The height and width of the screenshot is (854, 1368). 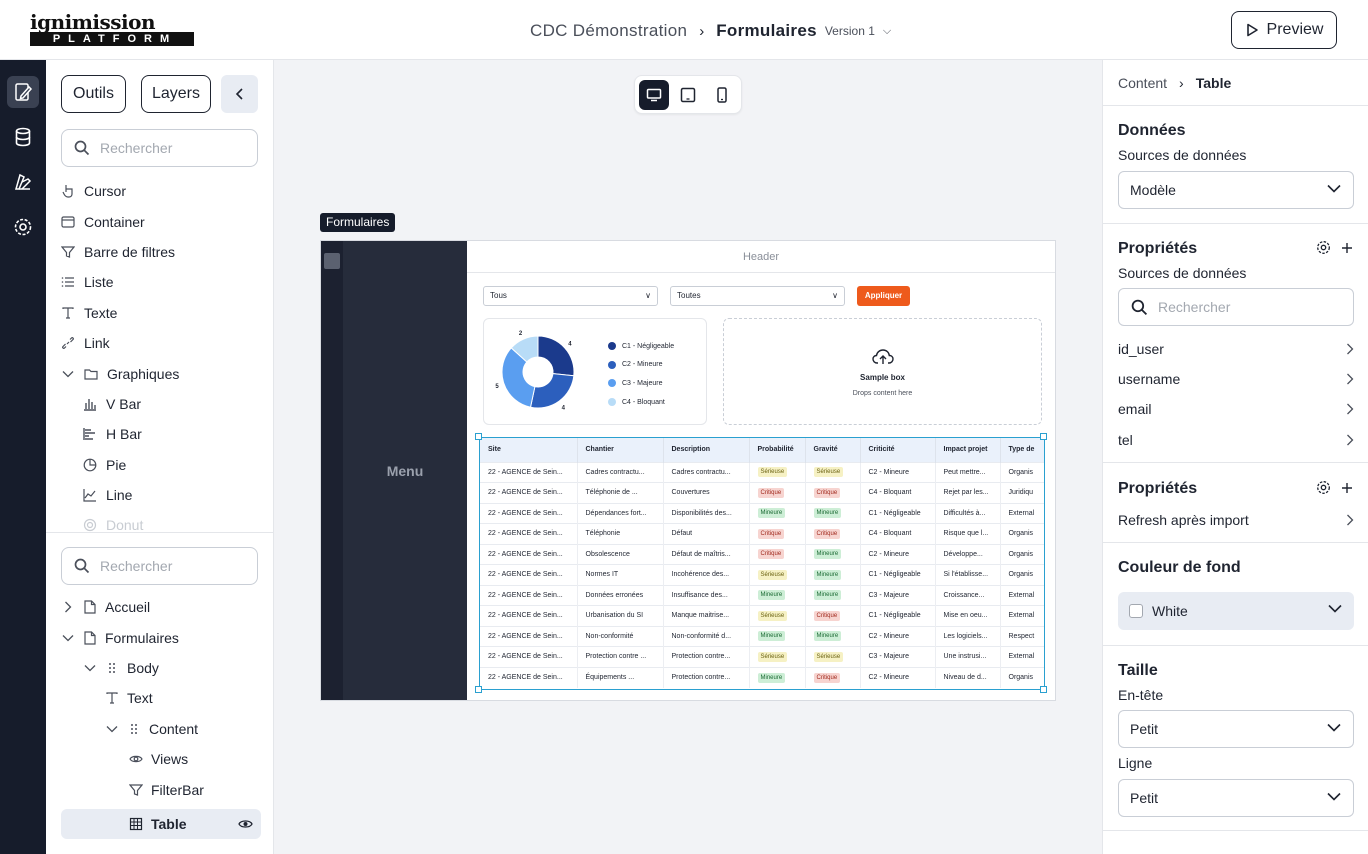 I want to click on edit-icon, so click(x=23, y=92).